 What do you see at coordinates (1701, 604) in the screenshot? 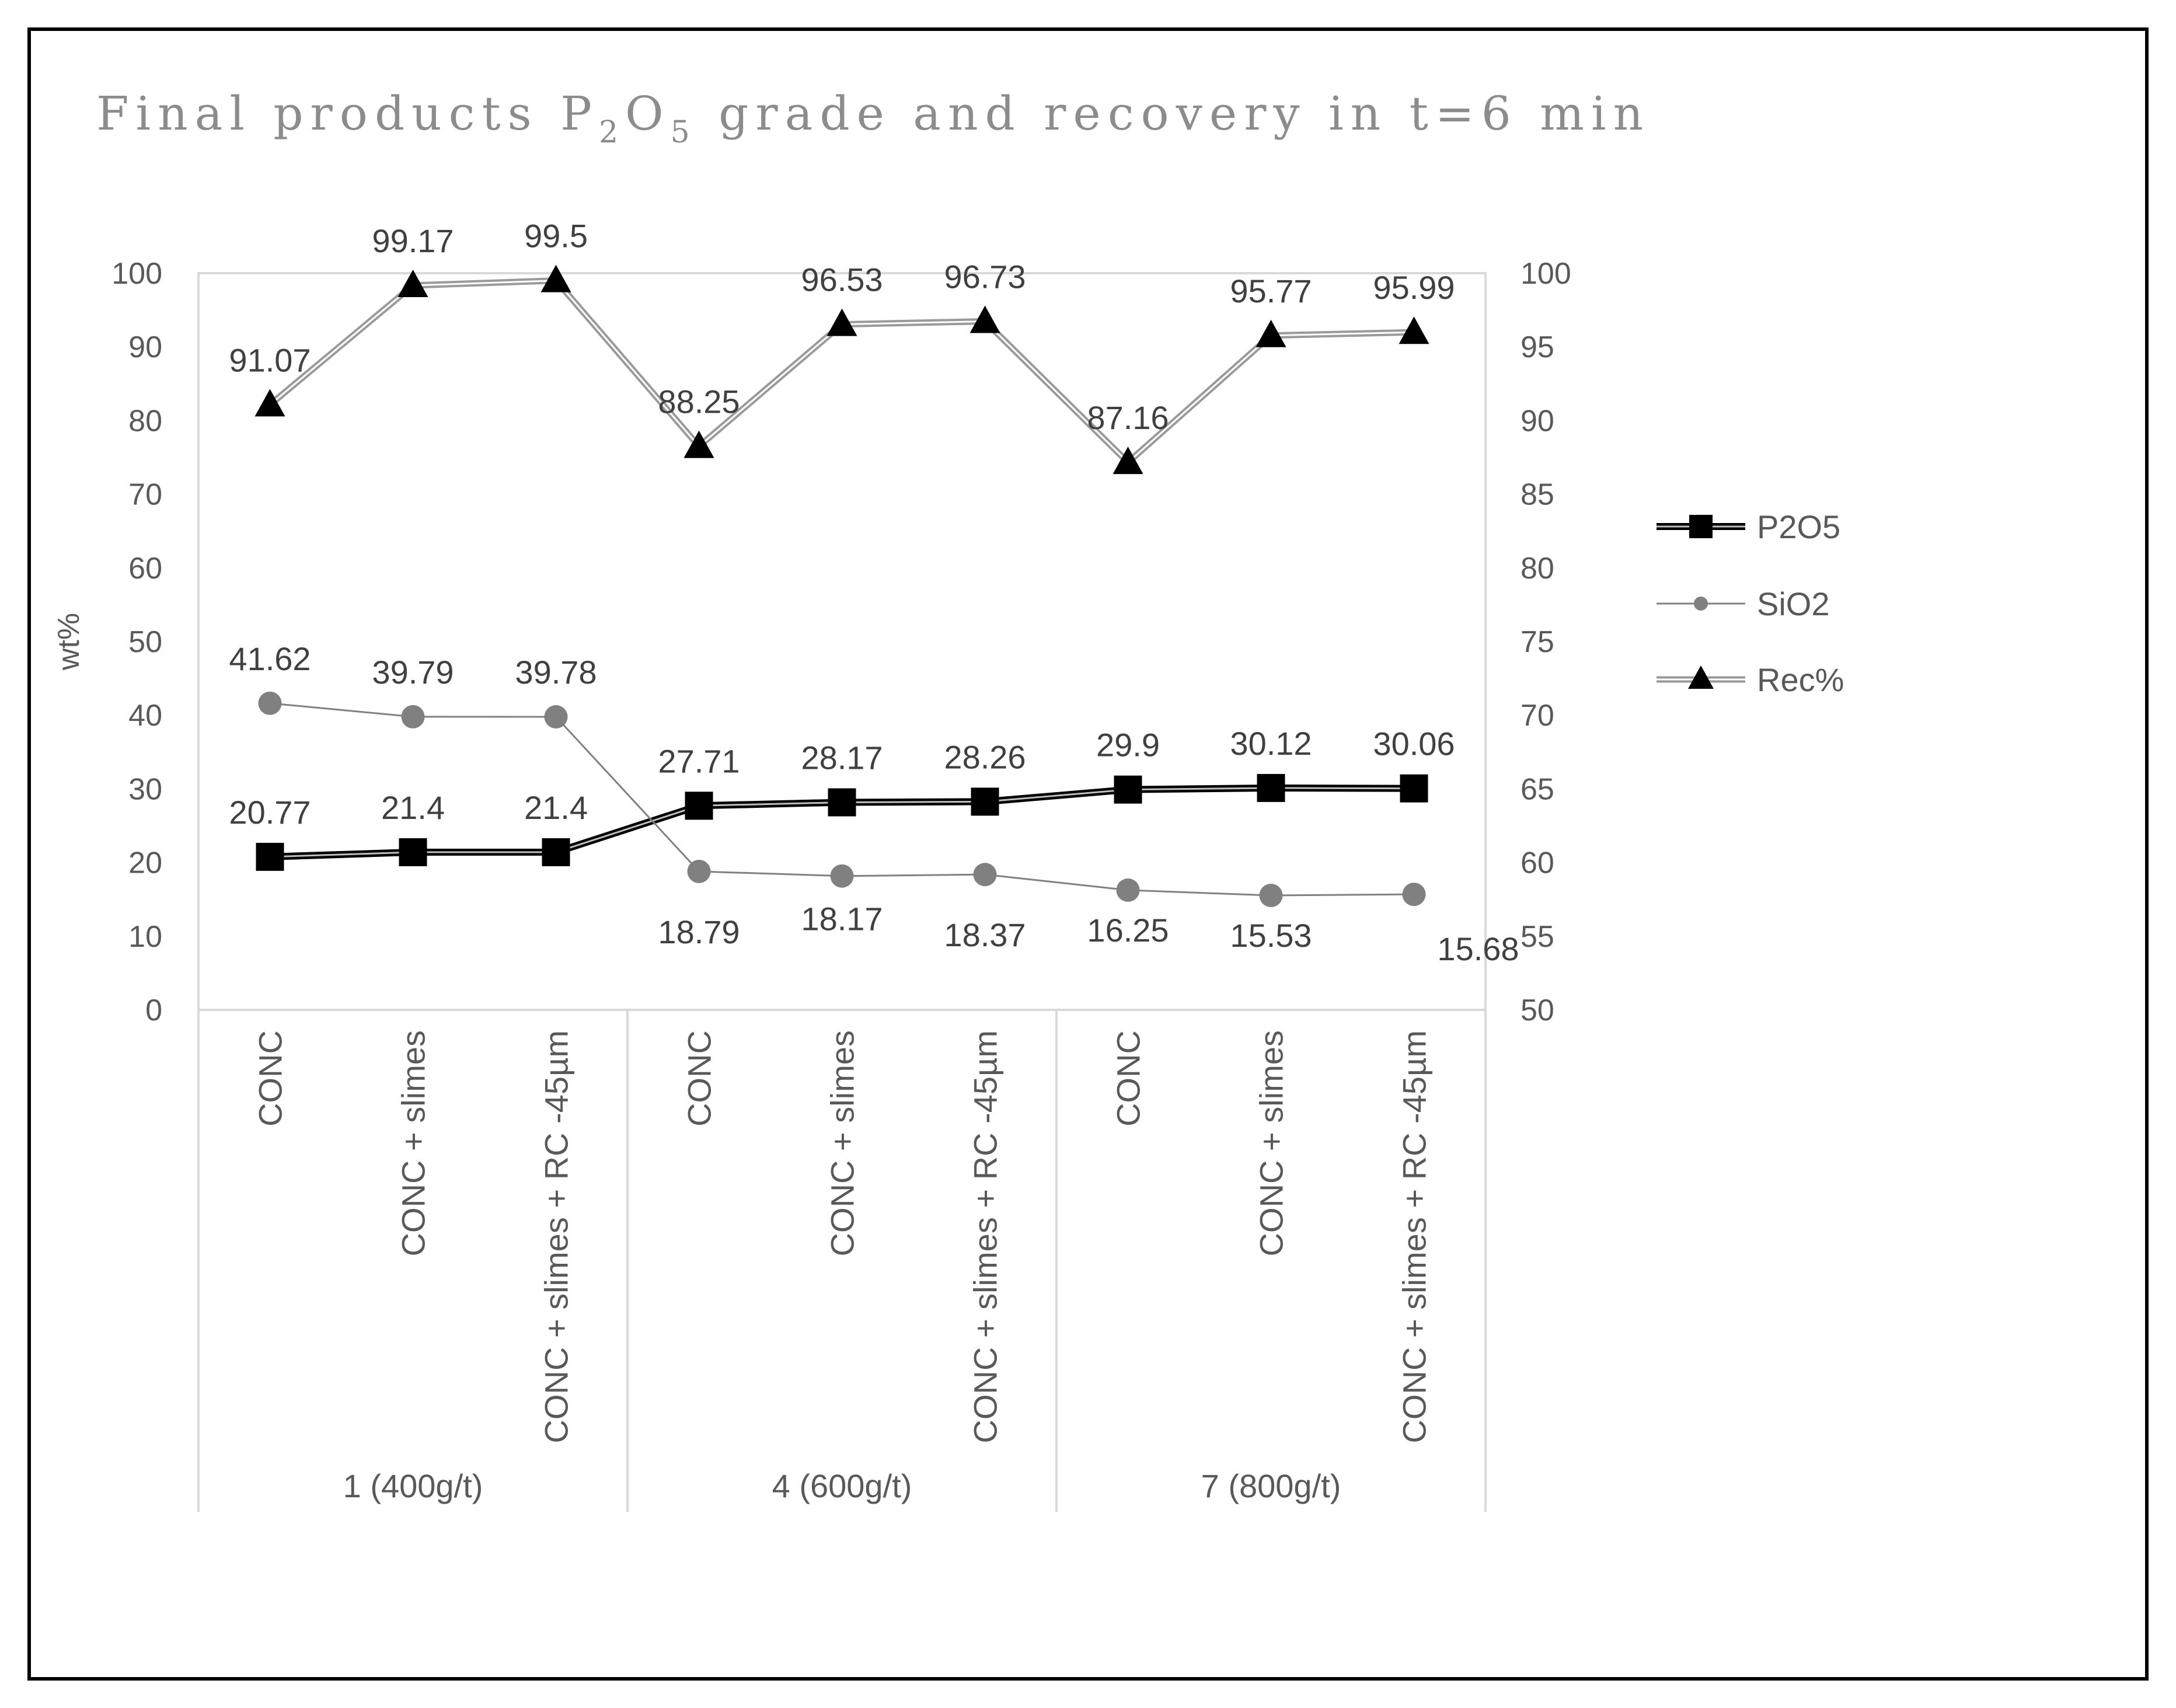
I see `legend-marker-sio2` at bounding box center [1701, 604].